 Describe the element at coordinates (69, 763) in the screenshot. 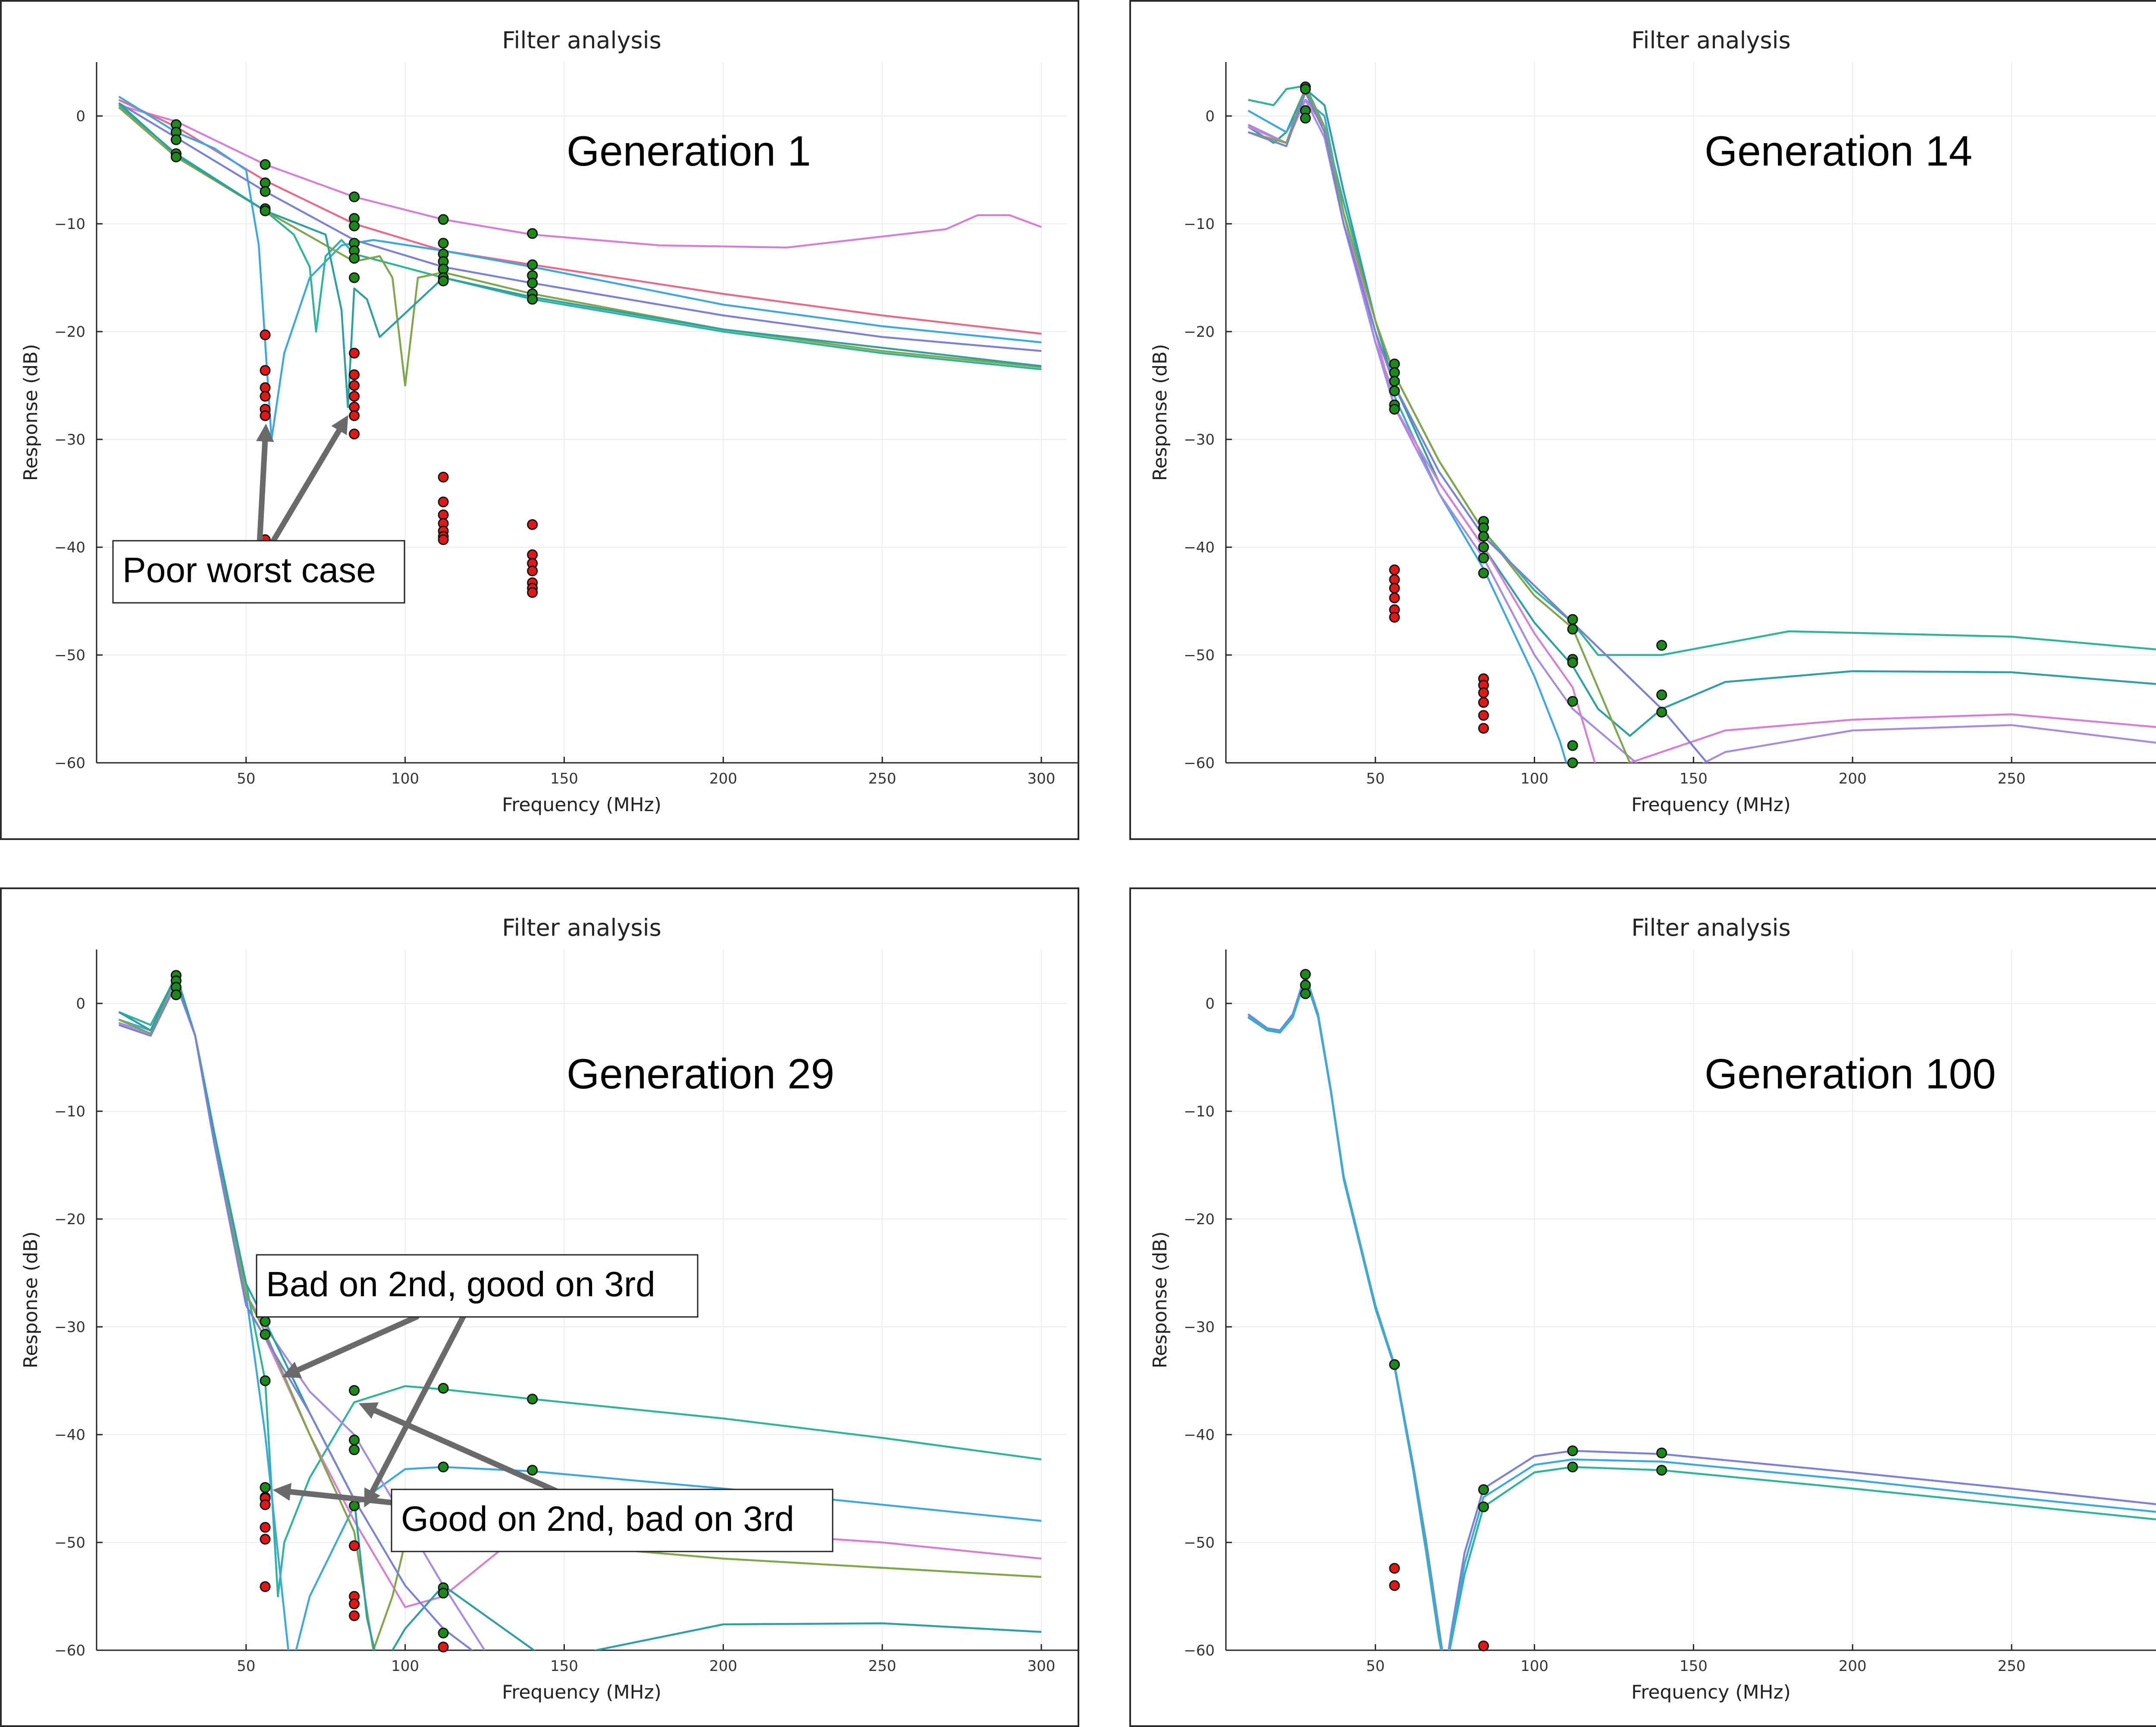

I see `y-tick-label: −60` at that location.